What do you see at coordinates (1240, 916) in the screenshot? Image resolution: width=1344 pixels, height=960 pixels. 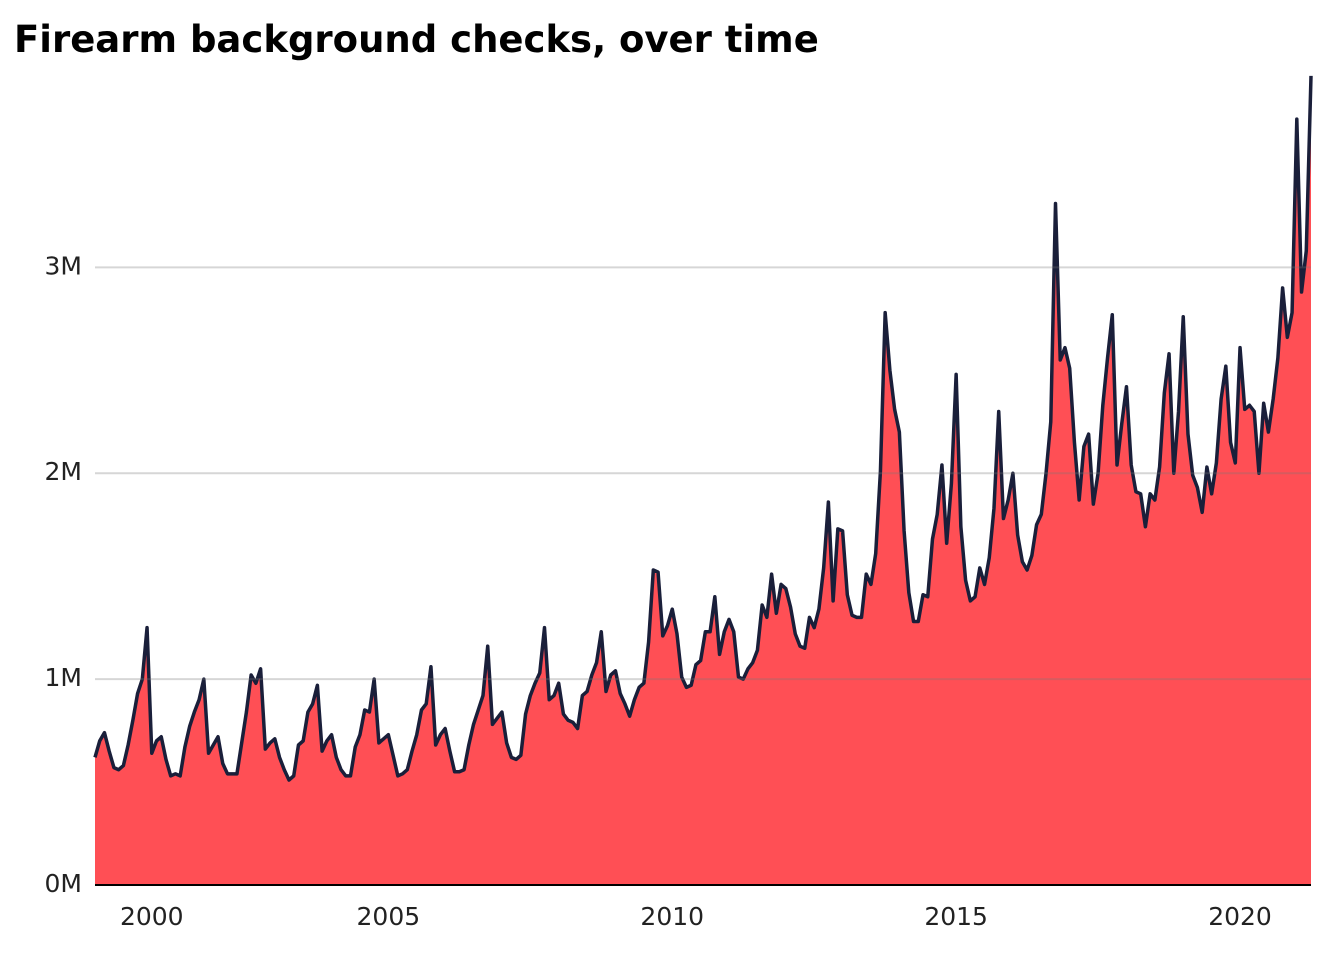 I see `x-tick-label: 2020` at bounding box center [1240, 916].